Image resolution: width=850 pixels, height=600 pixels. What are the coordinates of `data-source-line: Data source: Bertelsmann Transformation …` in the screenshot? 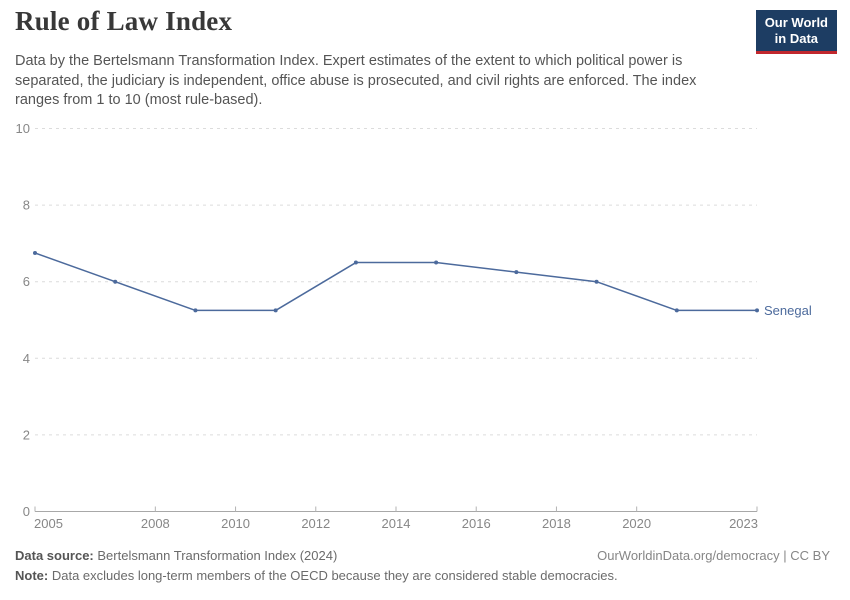 It's located at (176, 556).